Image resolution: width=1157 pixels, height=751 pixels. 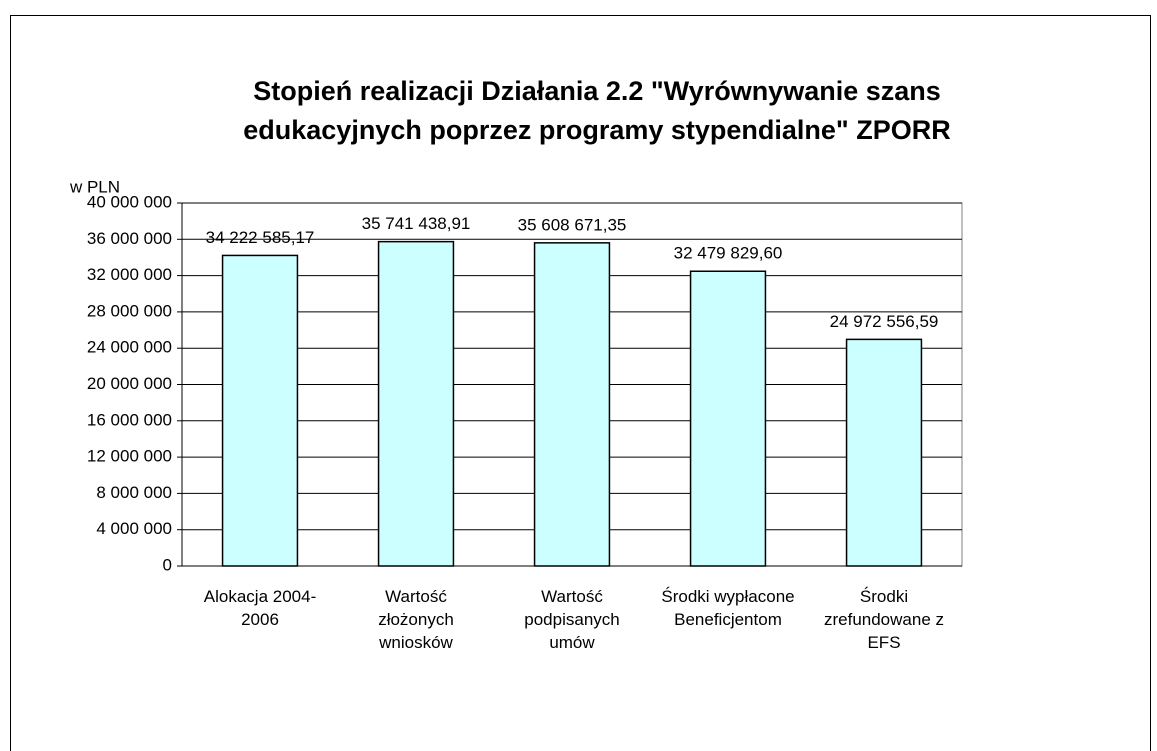 What do you see at coordinates (129, 419) in the screenshot?
I see `y-tick-label: 16 000 000` at bounding box center [129, 419].